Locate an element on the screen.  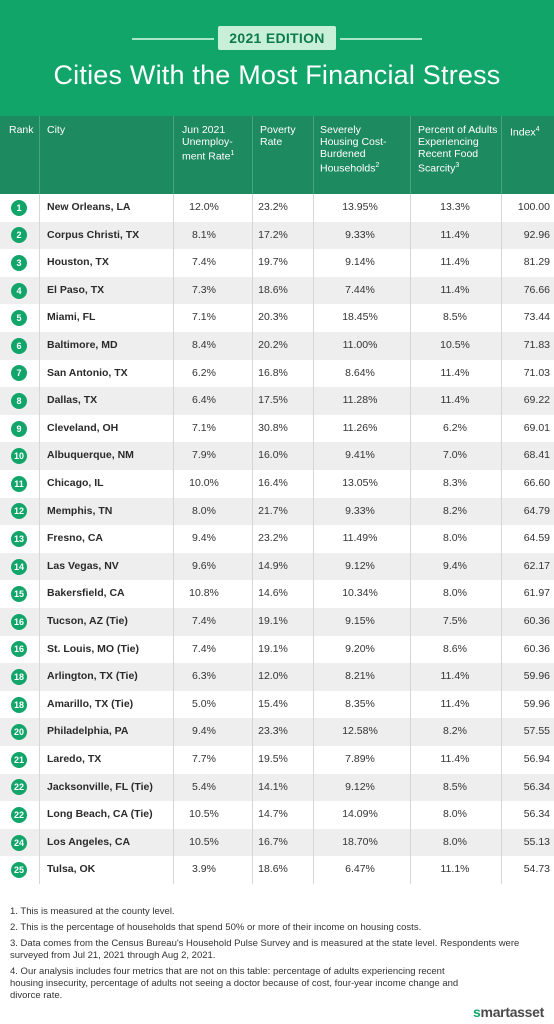
unemployment-value: 6.2% is located at coordinates (204, 372).